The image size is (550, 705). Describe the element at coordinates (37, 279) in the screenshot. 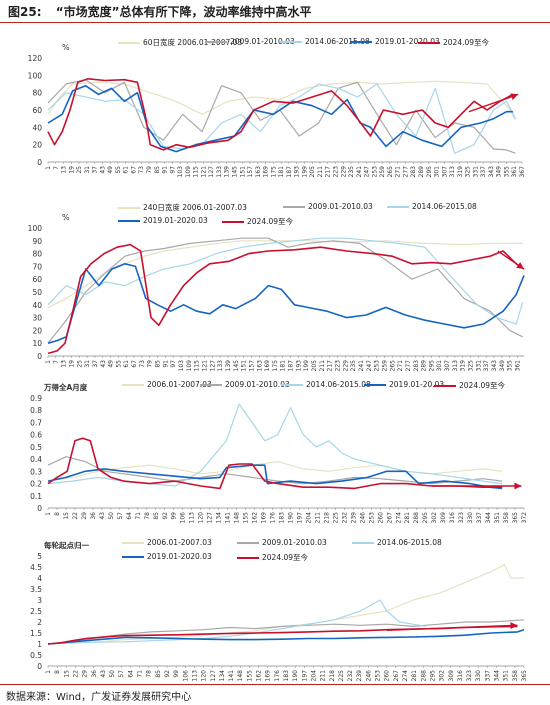

I see `y-tick-label: 60` at that location.